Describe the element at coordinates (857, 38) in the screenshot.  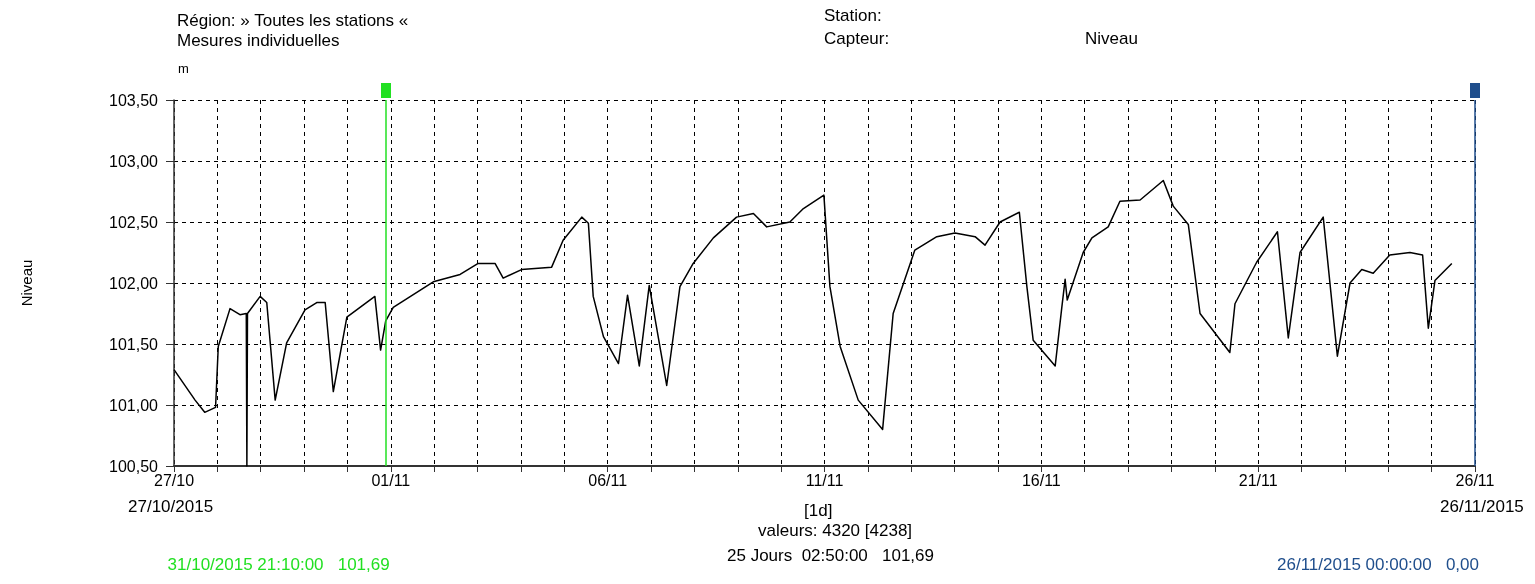
I see `text: Capteur:` at that location.